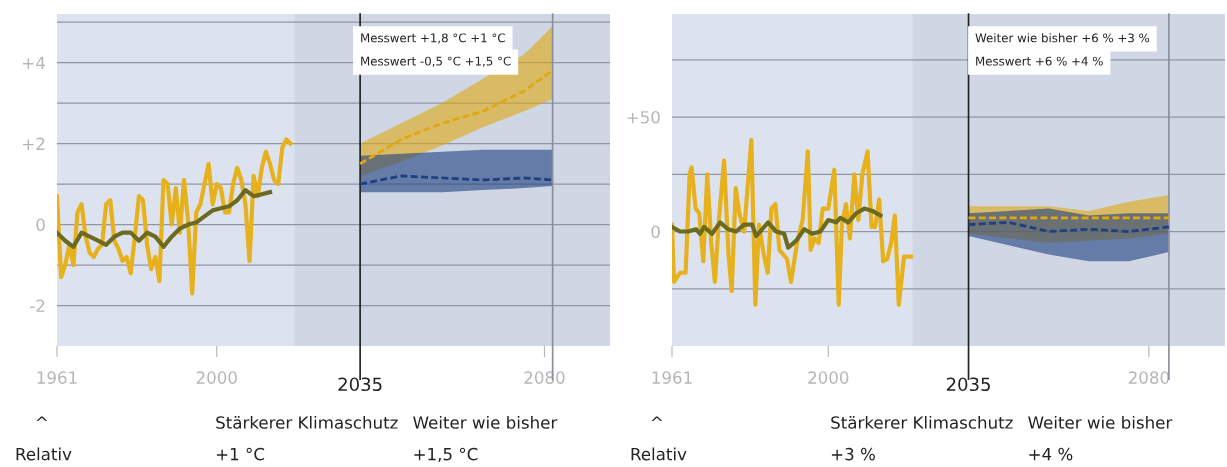 This screenshot has height=467, width=1227. Describe the element at coordinates (34, 143) in the screenshot. I see `y-tick-label: +2` at that location.